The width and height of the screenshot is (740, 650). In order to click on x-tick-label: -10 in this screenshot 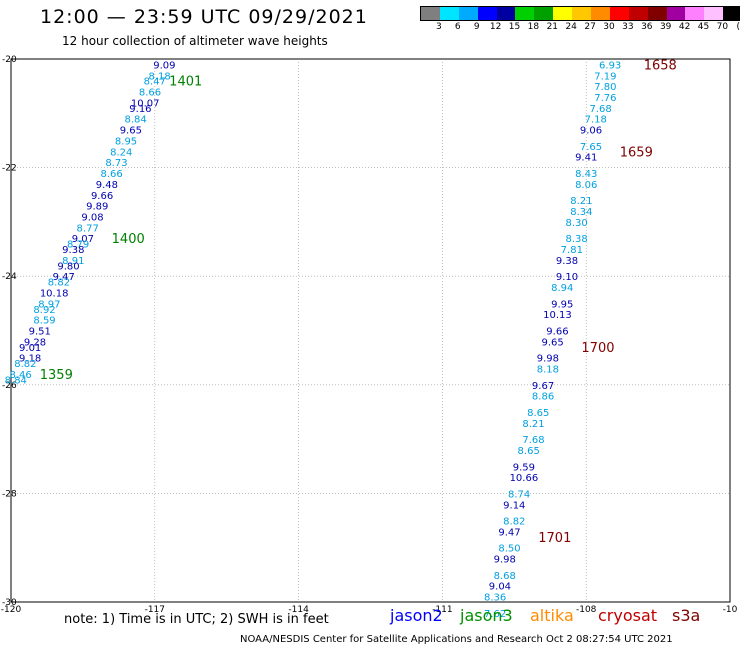, I will do `click(730, 610)`.